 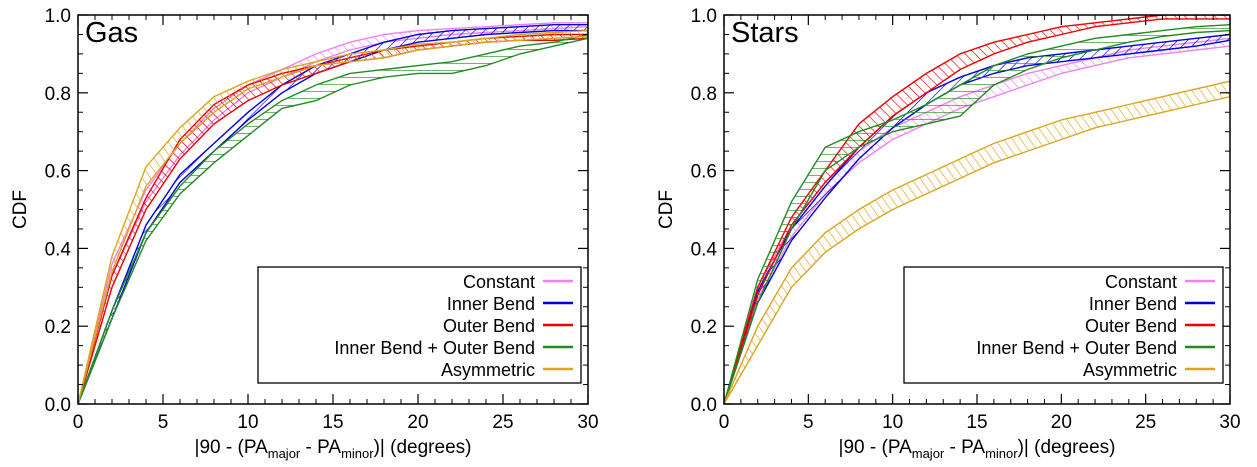 I want to click on panel-label: Stars, so click(x=765, y=33).